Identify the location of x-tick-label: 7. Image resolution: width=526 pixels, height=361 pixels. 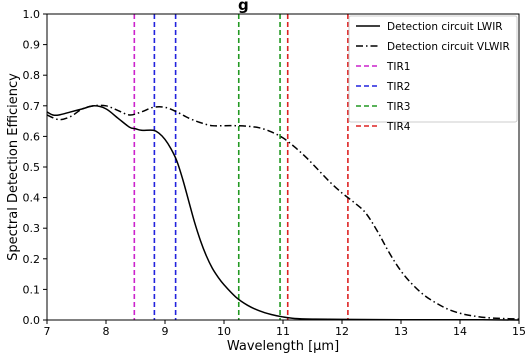
(47, 331).